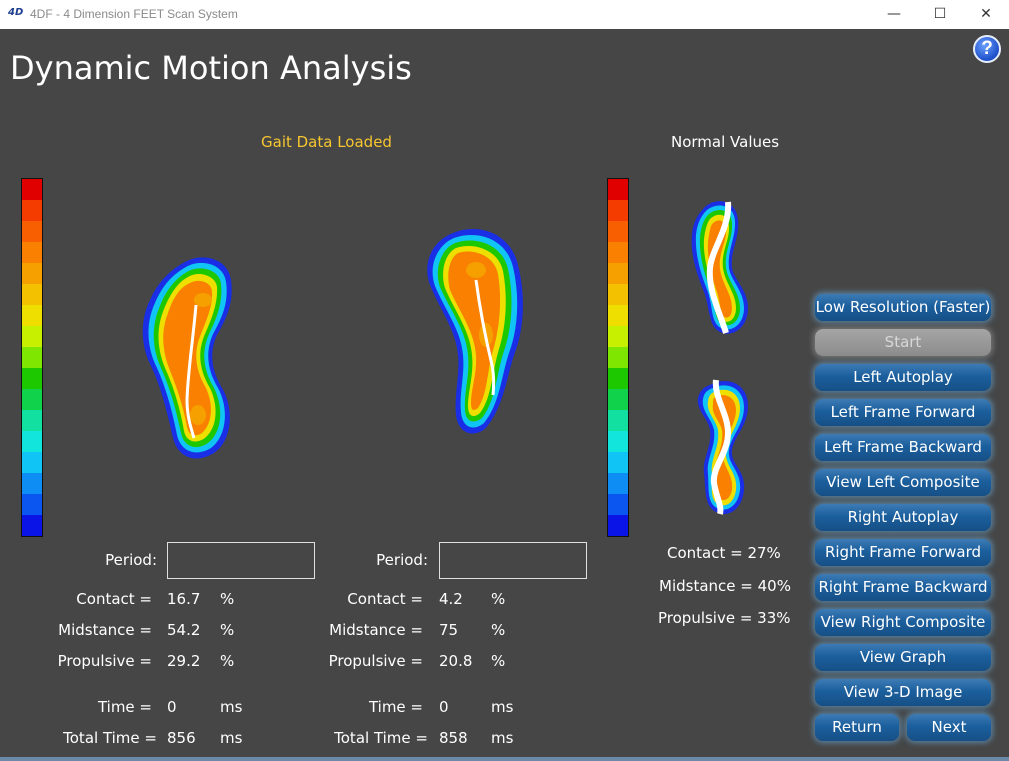  I want to click on right-contact-value: 4.2, so click(451, 599).